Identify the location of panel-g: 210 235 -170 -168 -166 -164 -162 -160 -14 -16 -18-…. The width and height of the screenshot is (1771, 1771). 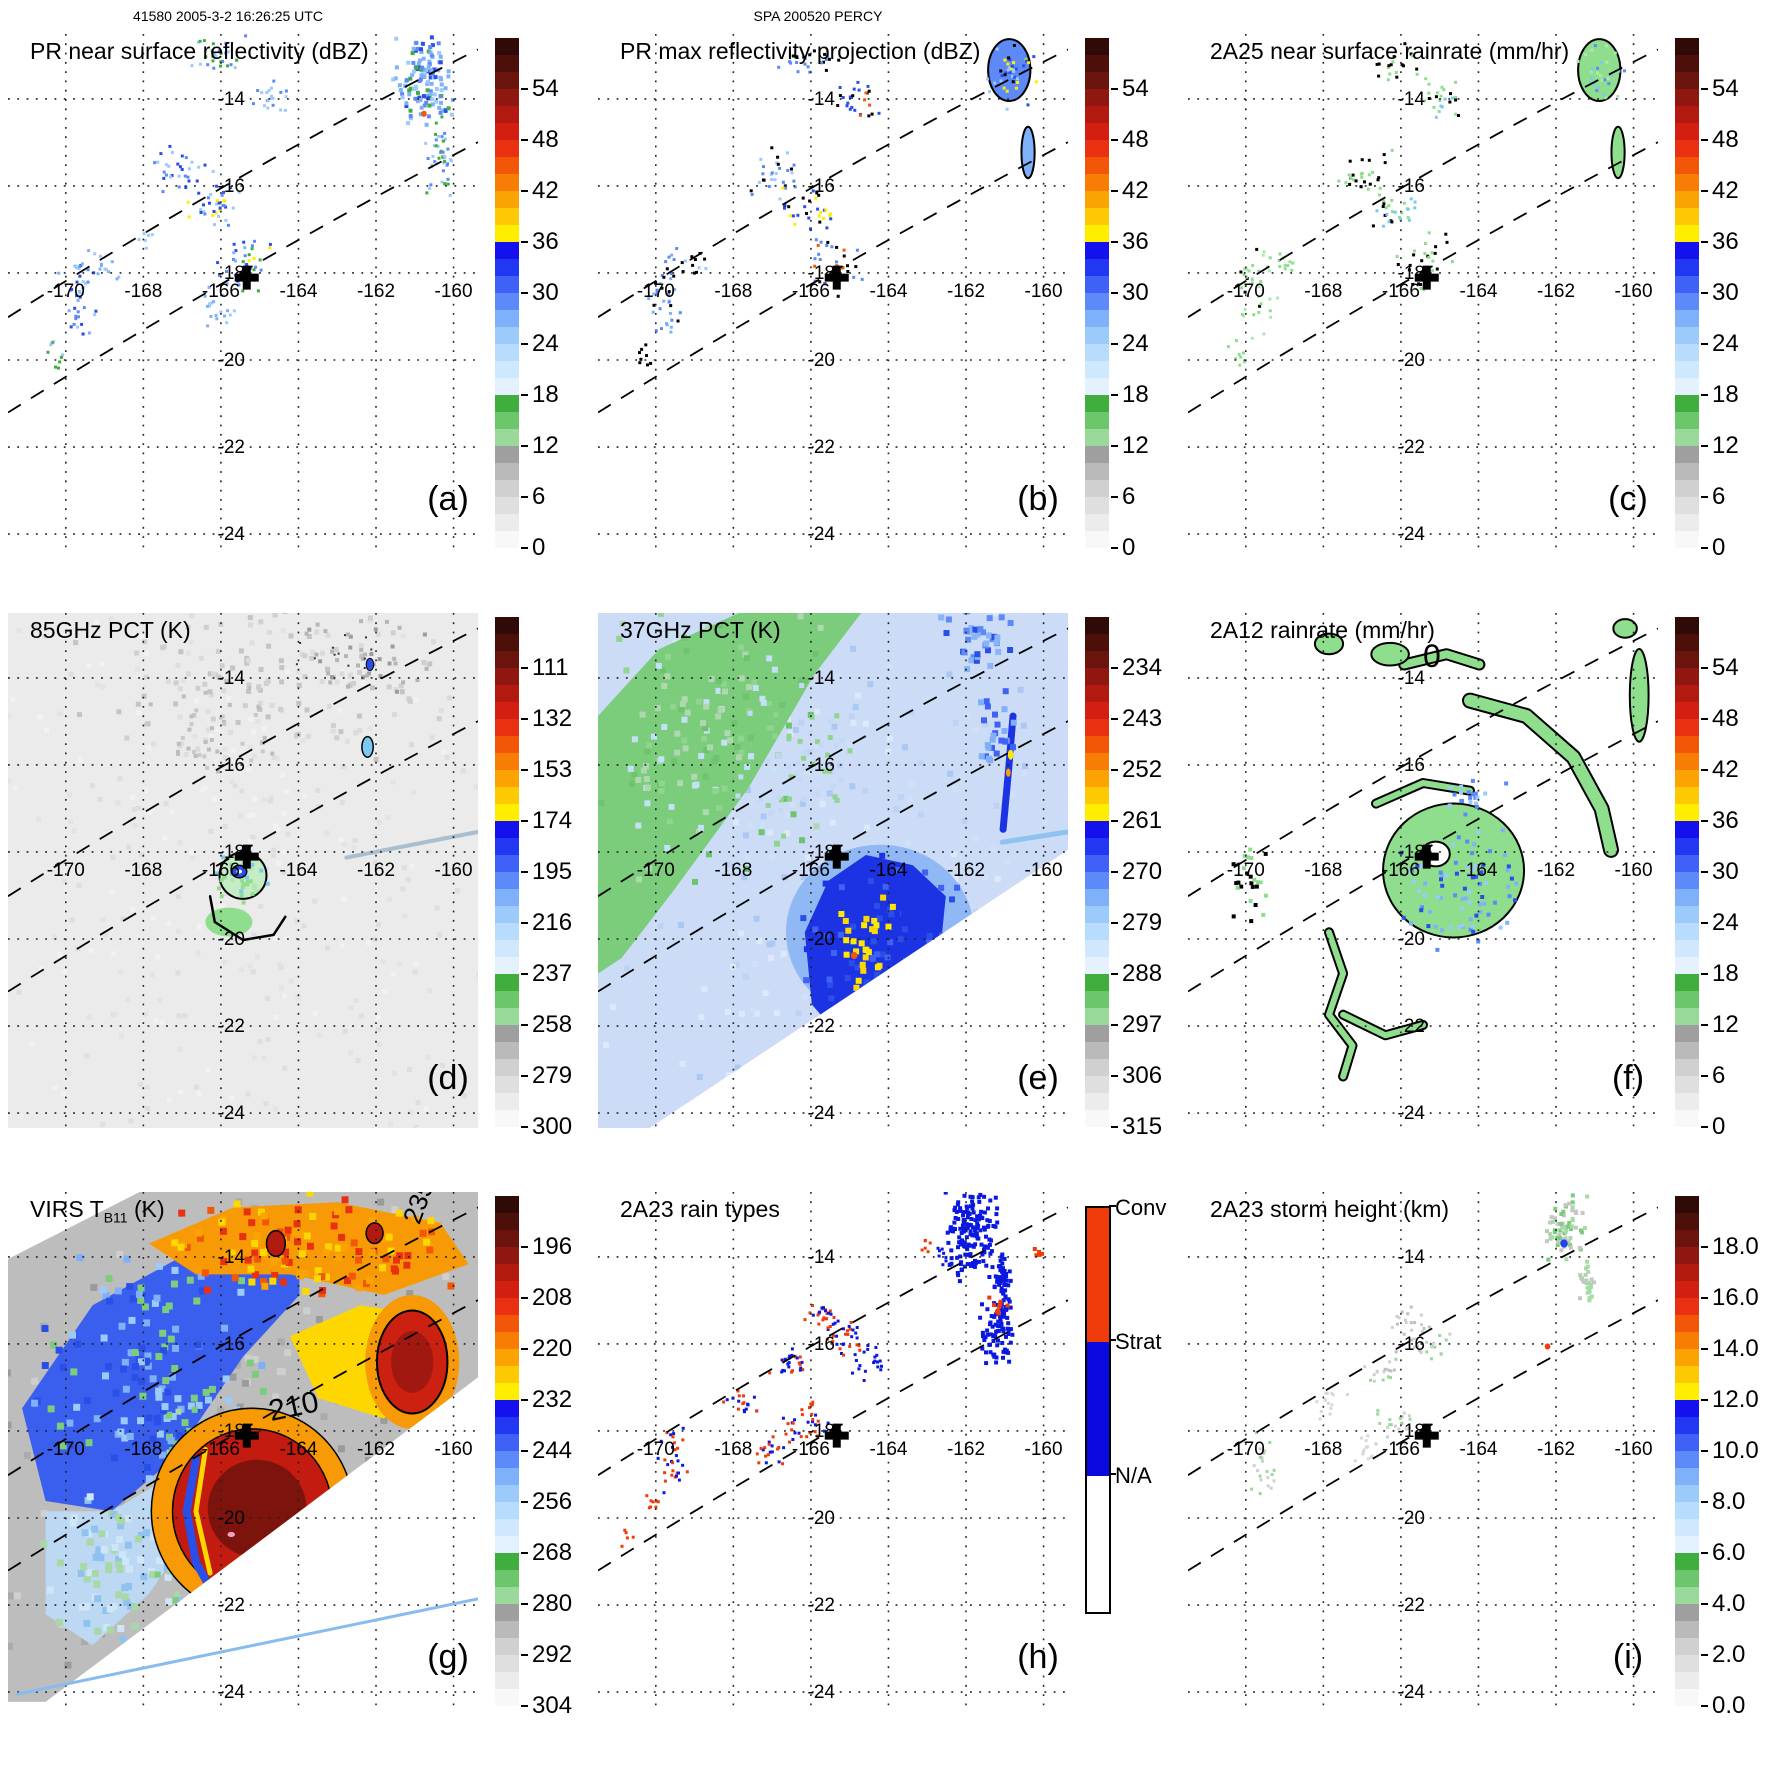
(295, 1477).